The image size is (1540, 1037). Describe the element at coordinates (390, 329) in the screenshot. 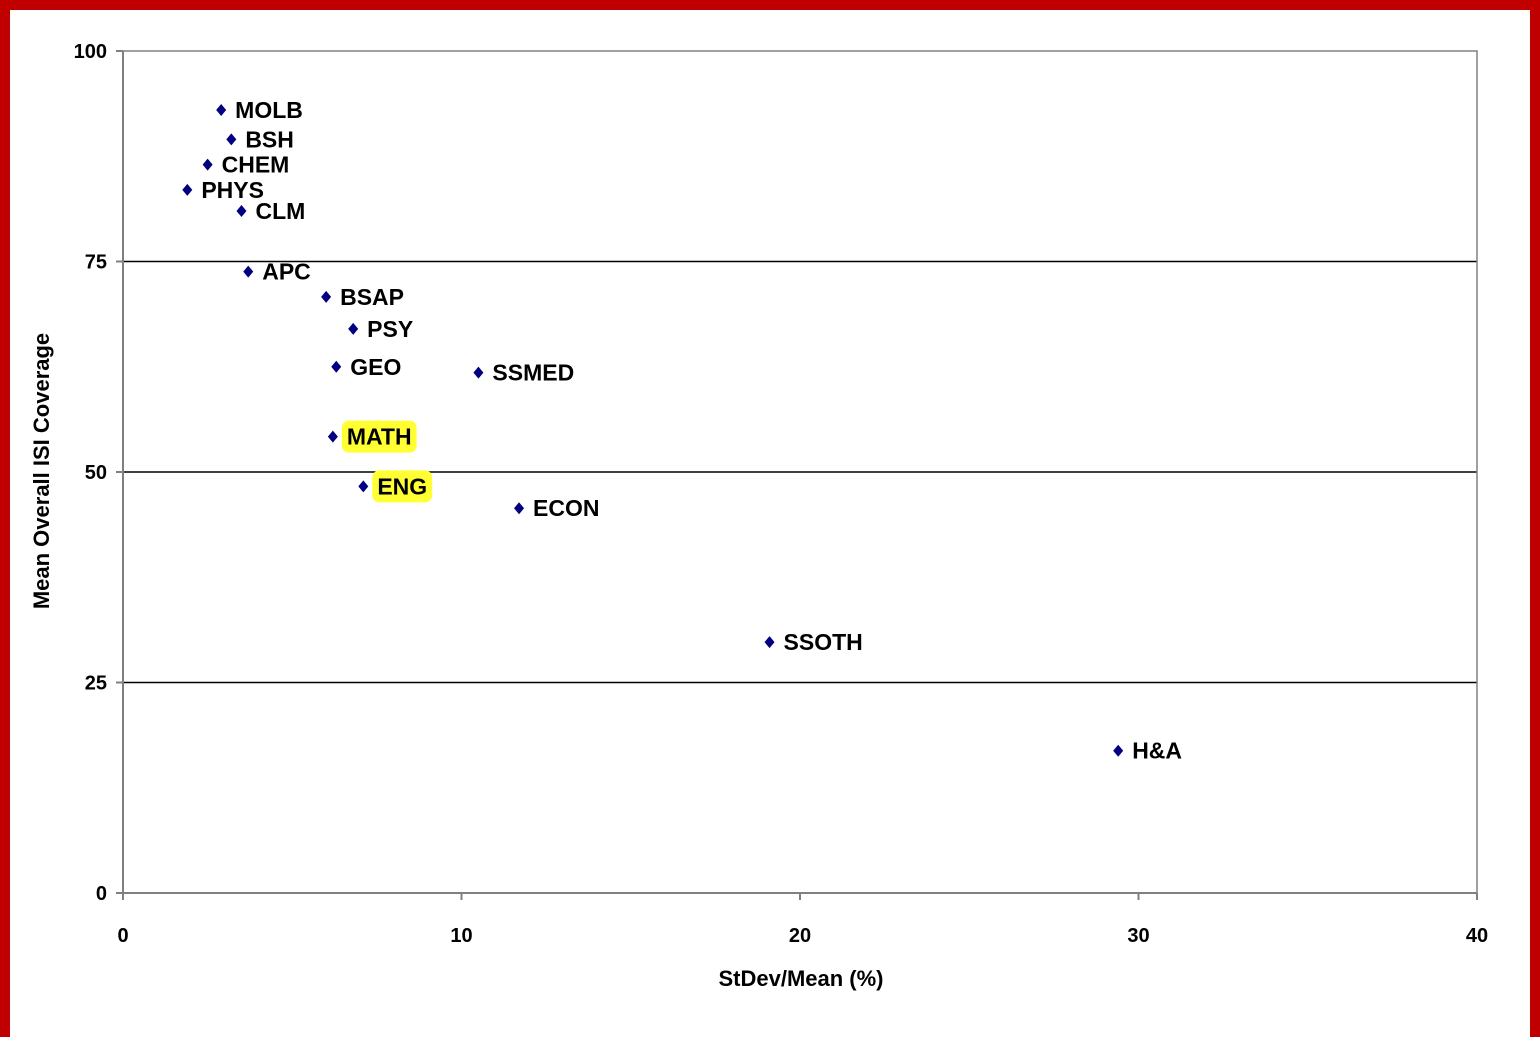

I see `point-label: PSY` at that location.